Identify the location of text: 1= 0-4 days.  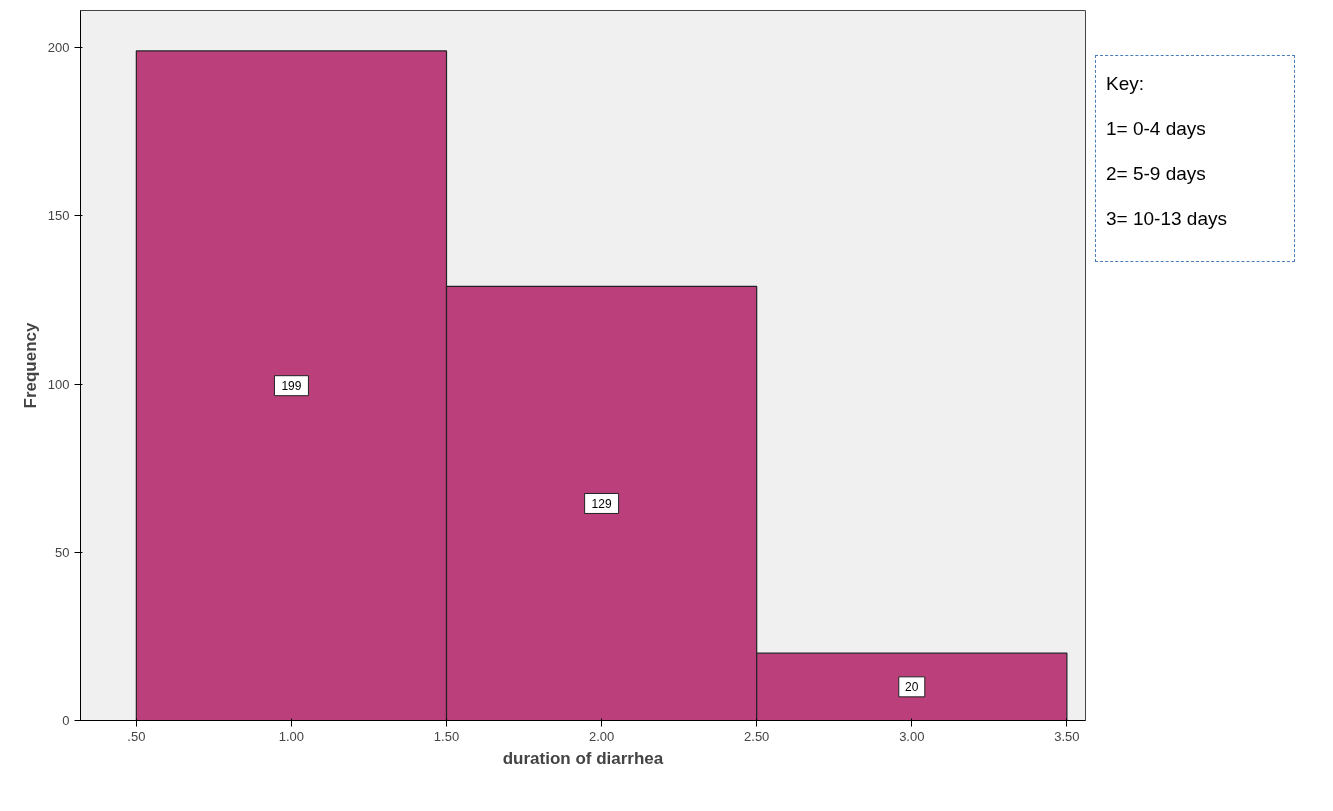
(1156, 129).